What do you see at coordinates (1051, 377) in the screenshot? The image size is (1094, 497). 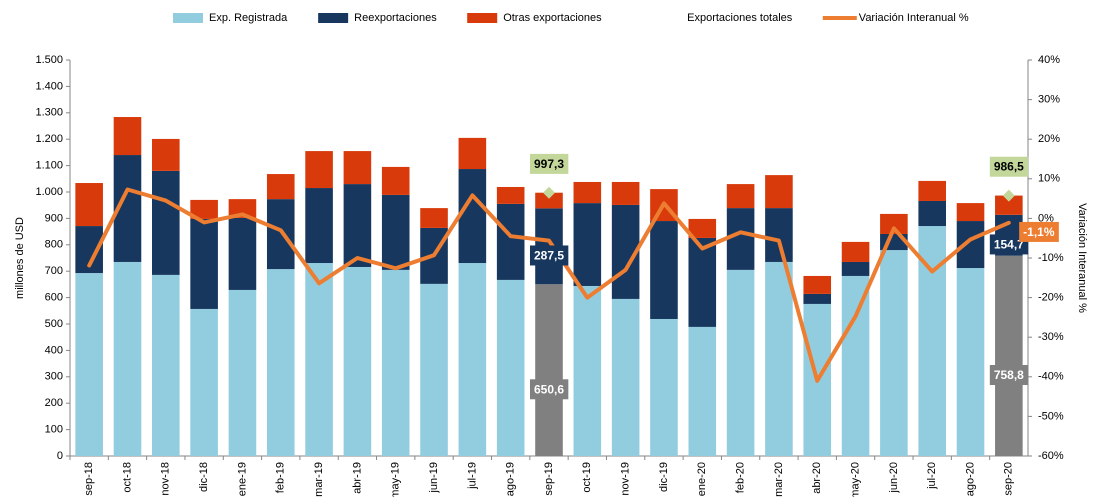 I see `y2-tick-label: -40%` at bounding box center [1051, 377].